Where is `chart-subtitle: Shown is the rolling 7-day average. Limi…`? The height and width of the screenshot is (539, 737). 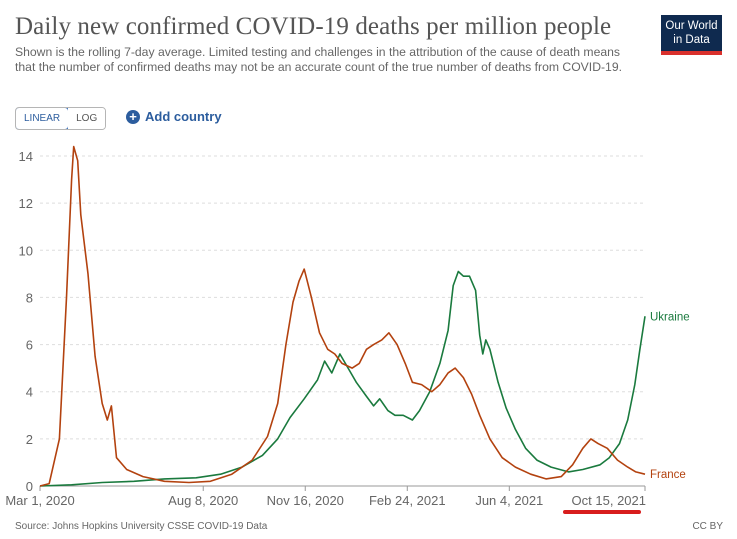 chart-subtitle: Shown is the rolling 7-day average. Limi… is located at coordinates (318, 59).